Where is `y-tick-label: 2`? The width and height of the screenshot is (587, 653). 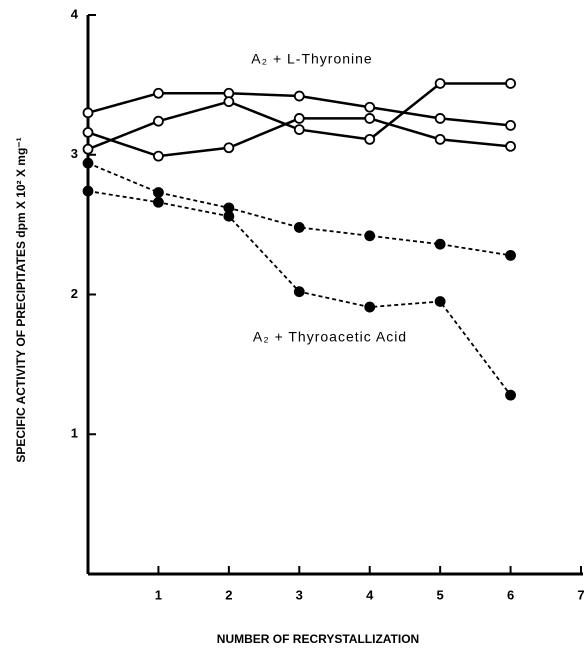
y-tick-label: 2 is located at coordinates (74, 293).